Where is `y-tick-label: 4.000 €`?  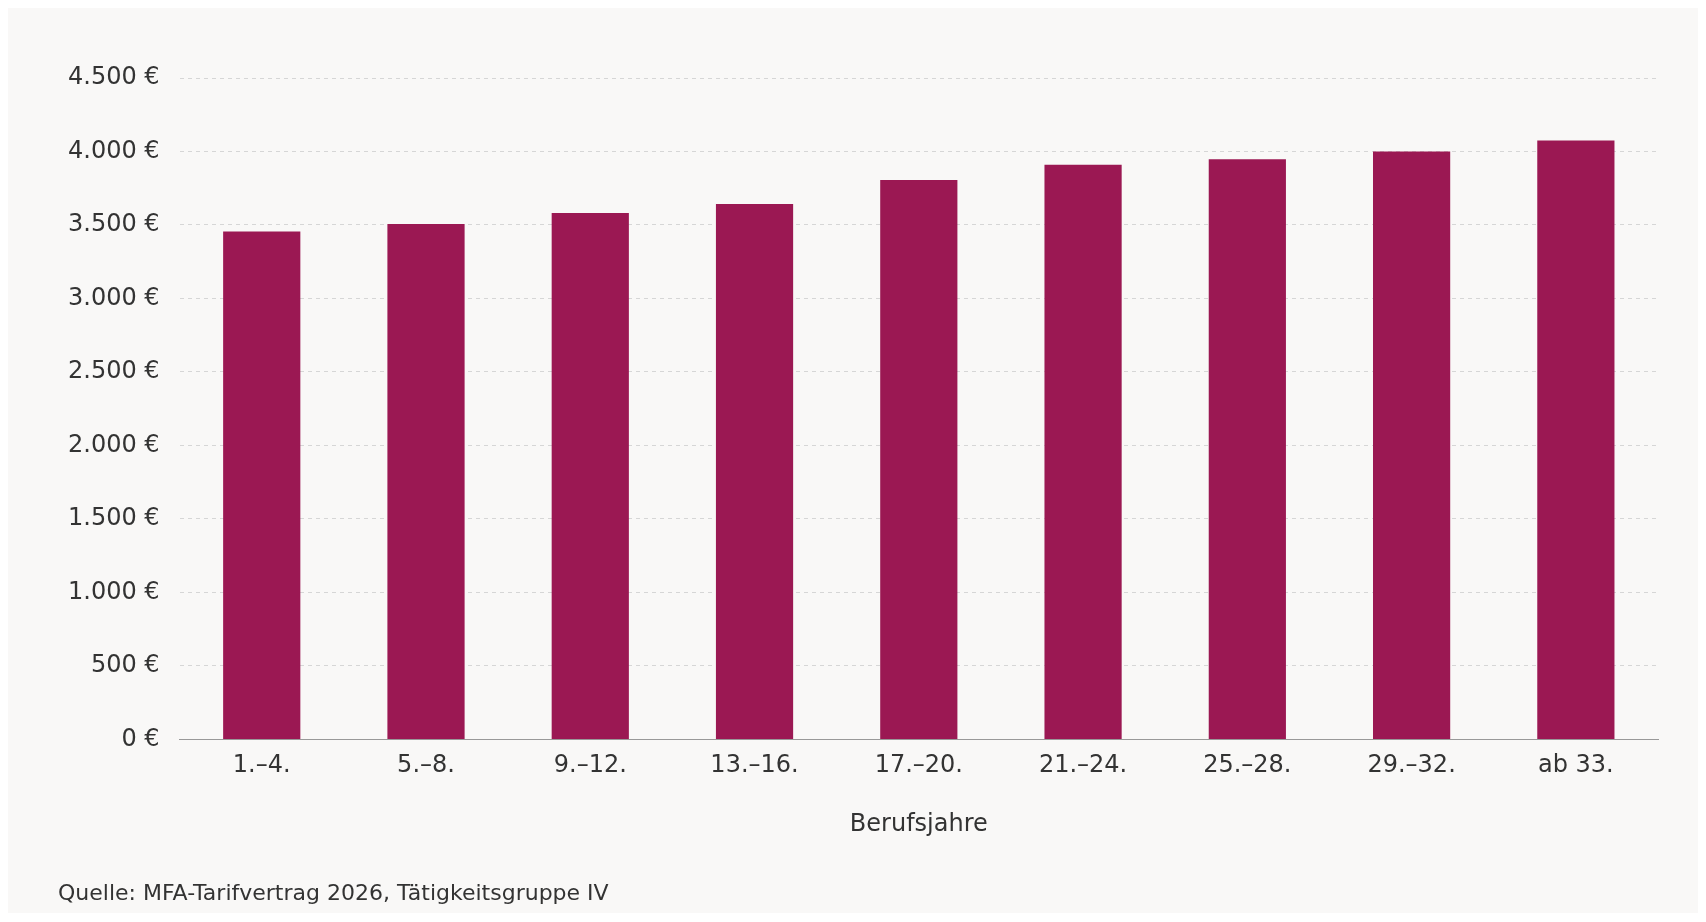
y-tick-label: 4.000 € is located at coordinates (114, 149).